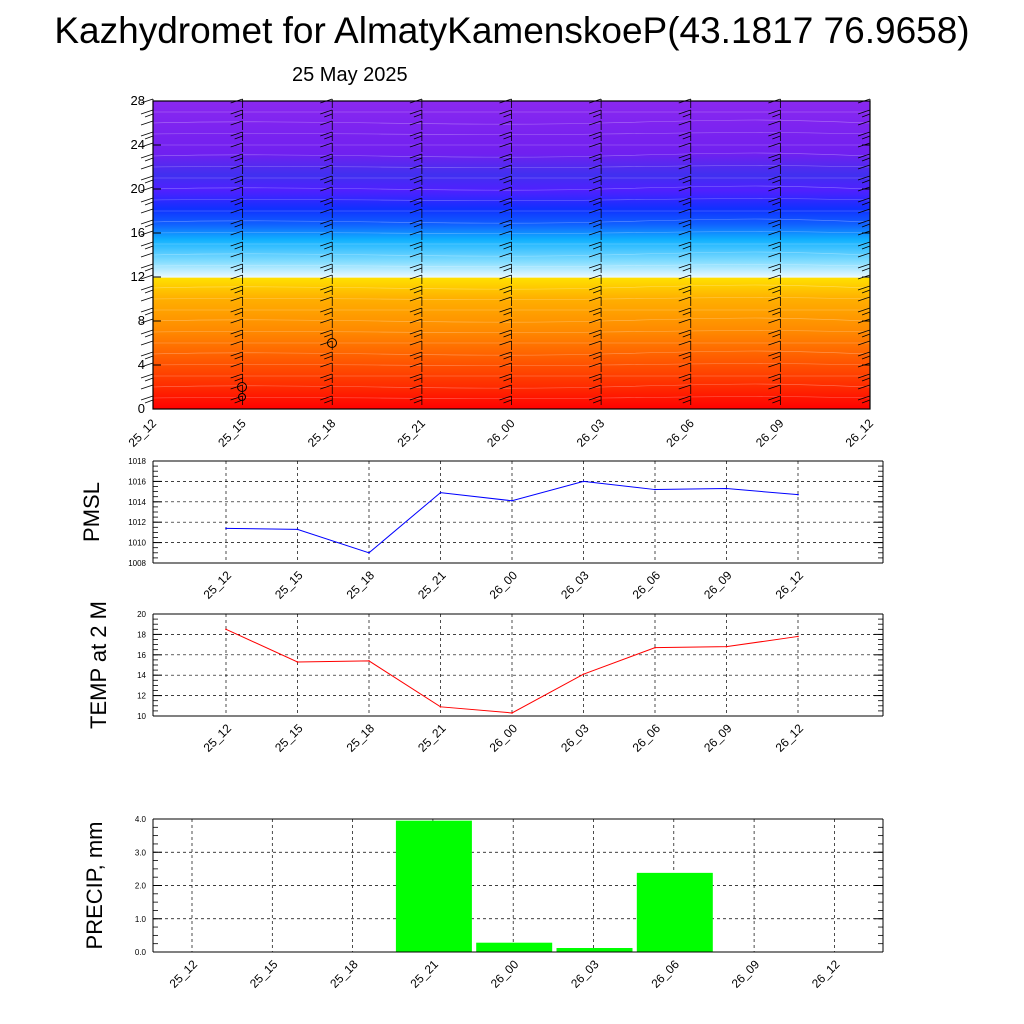 The width and height of the screenshot is (1024, 1024). I want to click on chart-date: 25 May 2025, so click(350, 75).